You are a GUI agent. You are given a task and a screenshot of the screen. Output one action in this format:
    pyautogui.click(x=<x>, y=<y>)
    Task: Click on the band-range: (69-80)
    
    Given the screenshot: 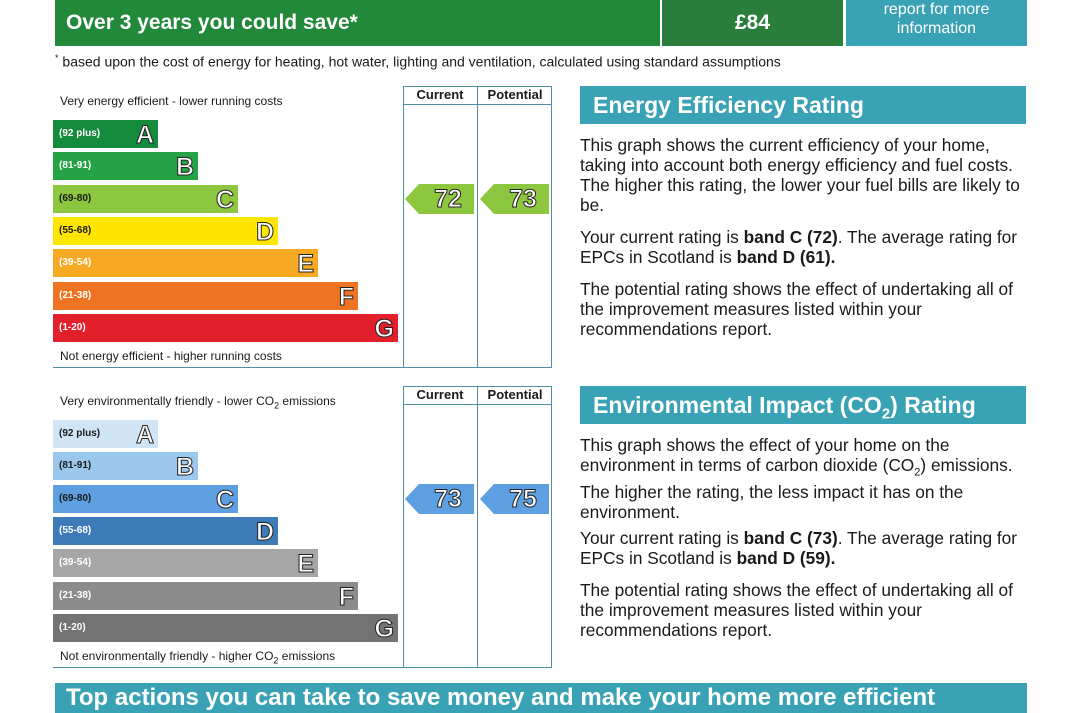 What is the action you would take?
    pyautogui.click(x=75, y=198)
    